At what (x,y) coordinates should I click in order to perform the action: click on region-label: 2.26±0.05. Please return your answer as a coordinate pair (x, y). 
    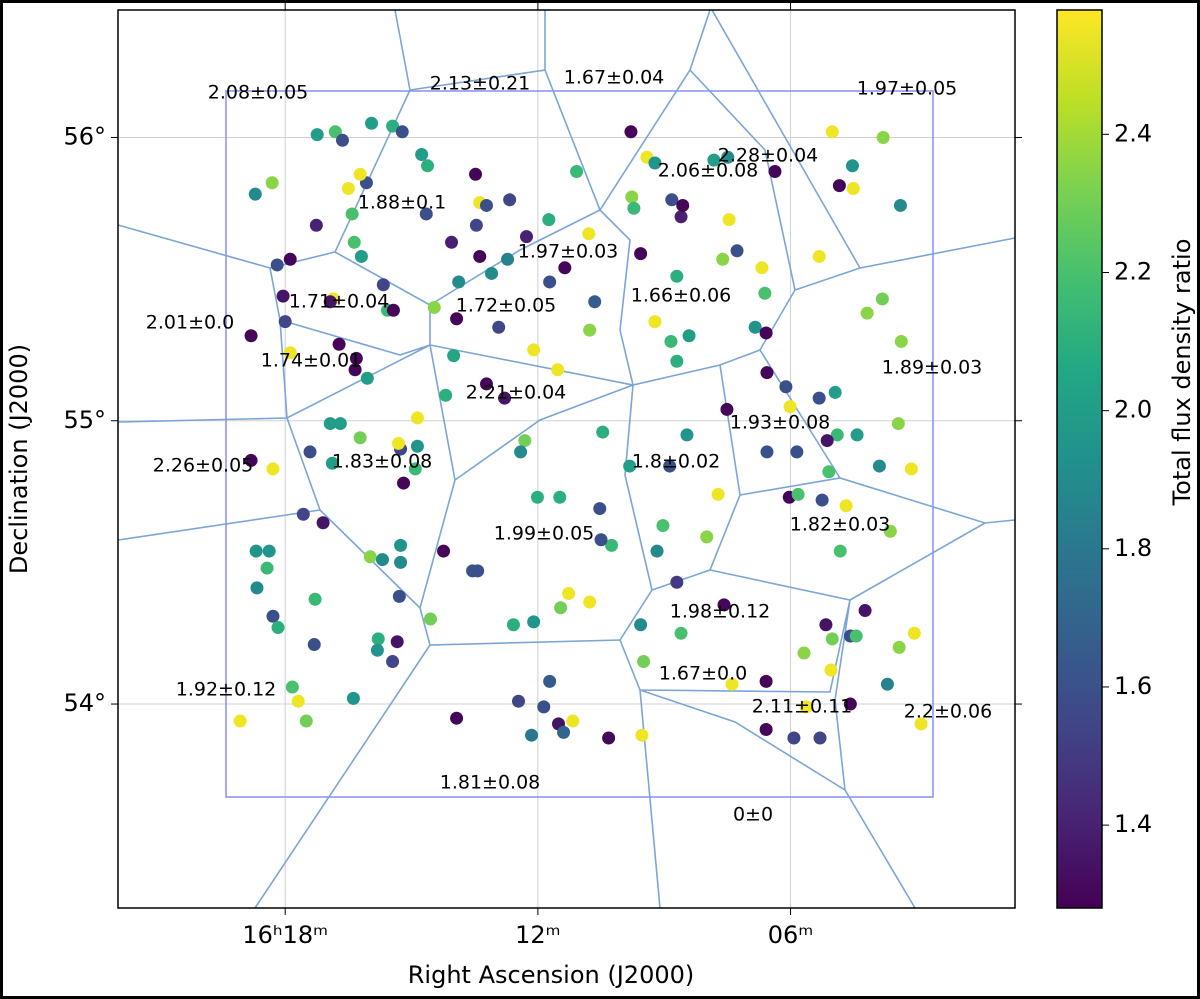
    Looking at the image, I should click on (203, 466).